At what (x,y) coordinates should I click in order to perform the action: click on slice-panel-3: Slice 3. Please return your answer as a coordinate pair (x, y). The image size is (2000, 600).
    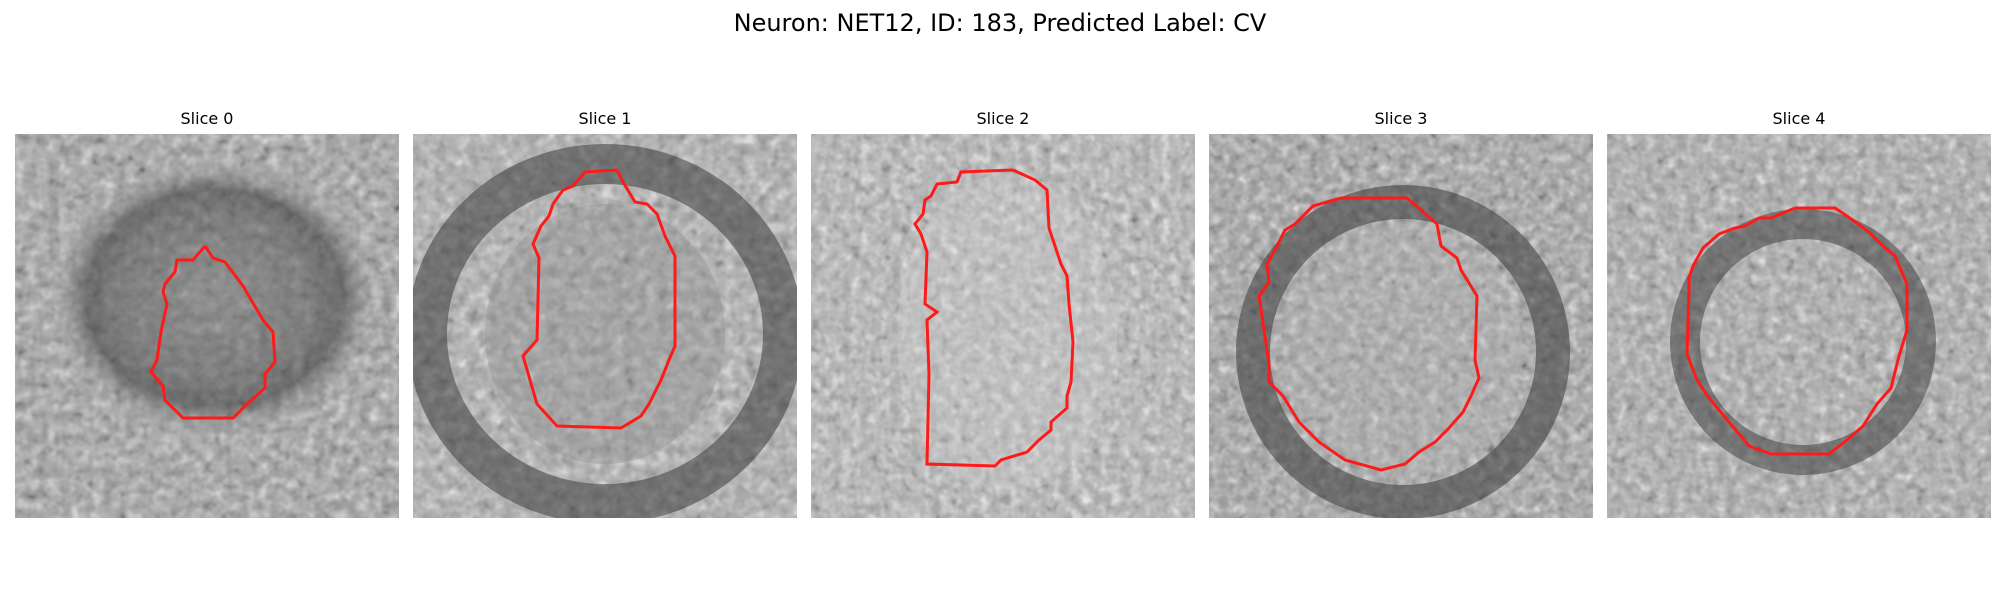
    Looking at the image, I should click on (1401, 317).